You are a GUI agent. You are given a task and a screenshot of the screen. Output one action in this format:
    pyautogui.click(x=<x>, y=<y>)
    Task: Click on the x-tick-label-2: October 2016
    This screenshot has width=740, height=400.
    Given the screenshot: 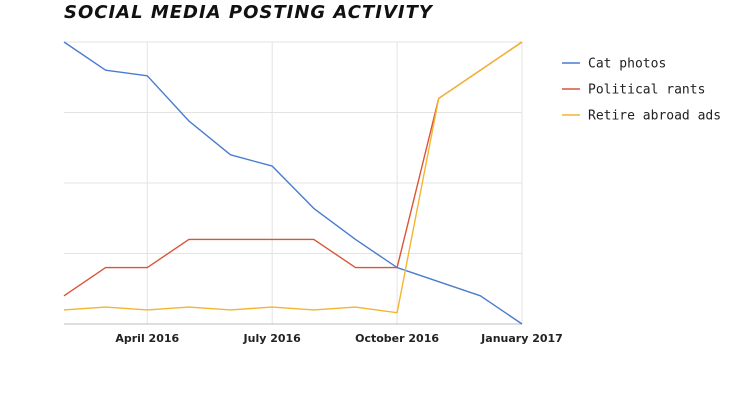 What is the action you would take?
    pyautogui.click(x=397, y=338)
    